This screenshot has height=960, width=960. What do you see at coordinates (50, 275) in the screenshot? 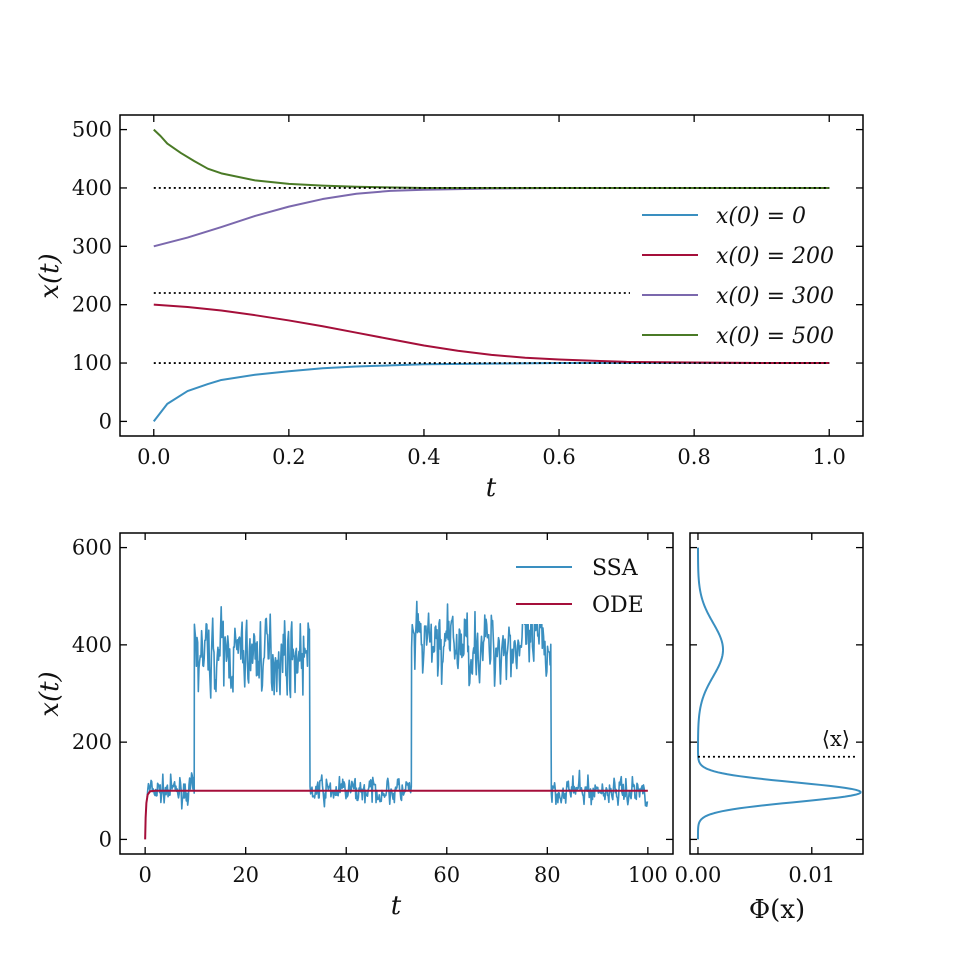
I see `top-y-axis-label: x(t)` at bounding box center [50, 275].